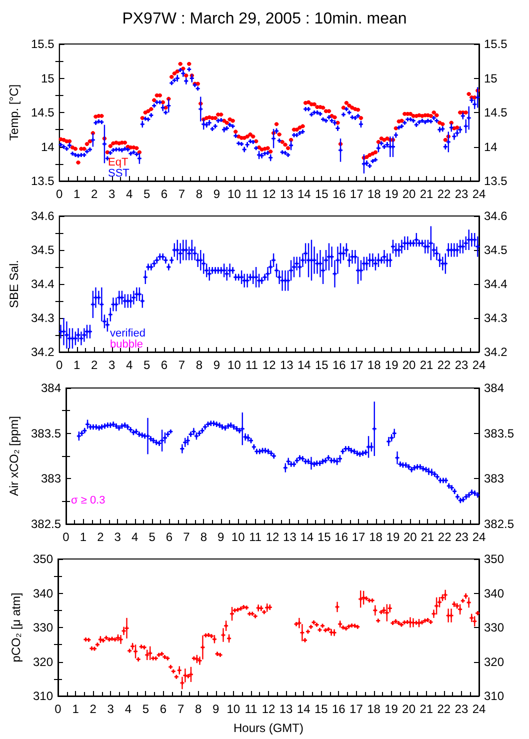 This screenshot has height=739, width=529. Describe the element at coordinates (43, 661) in the screenshot. I see `y-tick-label: 320` at that location.